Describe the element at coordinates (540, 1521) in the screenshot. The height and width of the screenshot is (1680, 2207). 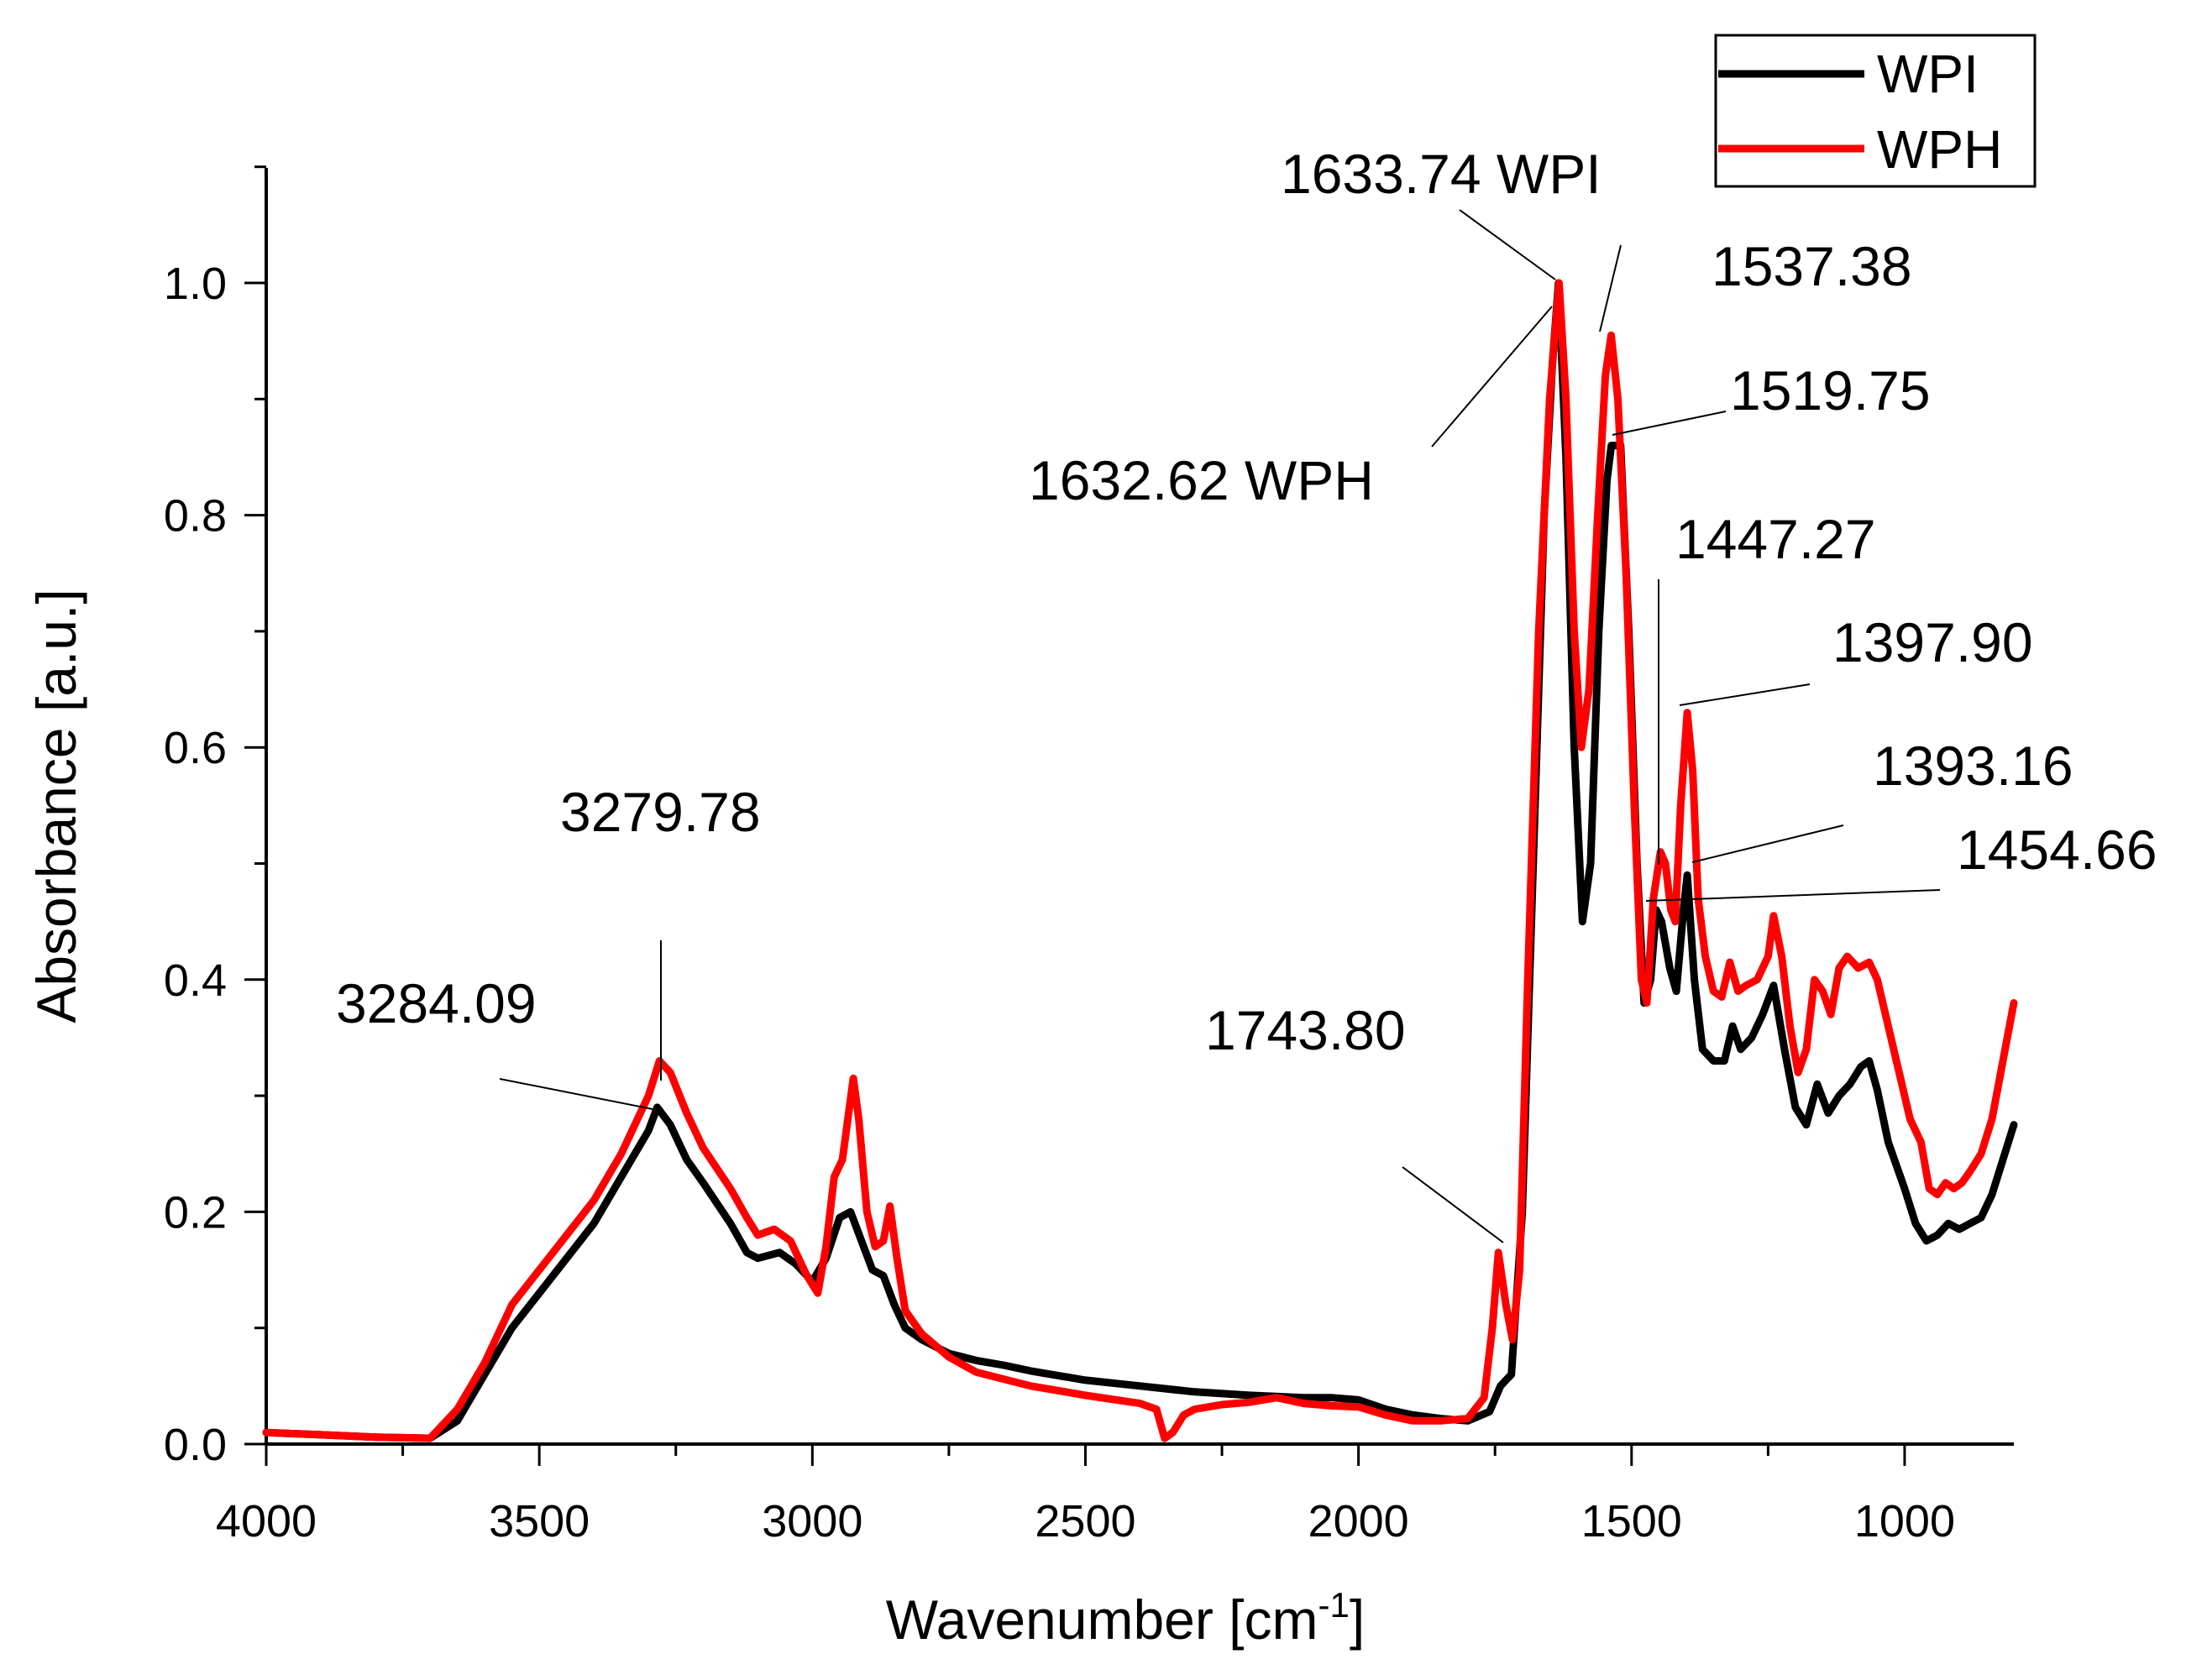
I see `x-tick-label: 3500` at that location.